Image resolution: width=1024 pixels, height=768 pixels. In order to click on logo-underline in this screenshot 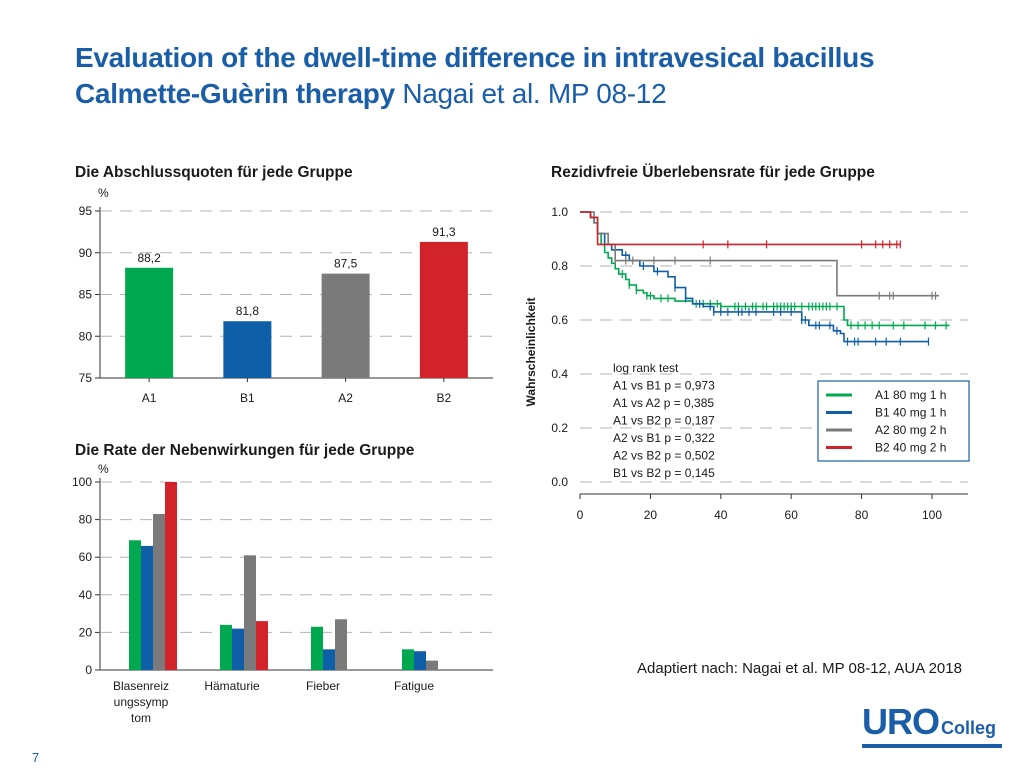, I will do `click(932, 746)`.